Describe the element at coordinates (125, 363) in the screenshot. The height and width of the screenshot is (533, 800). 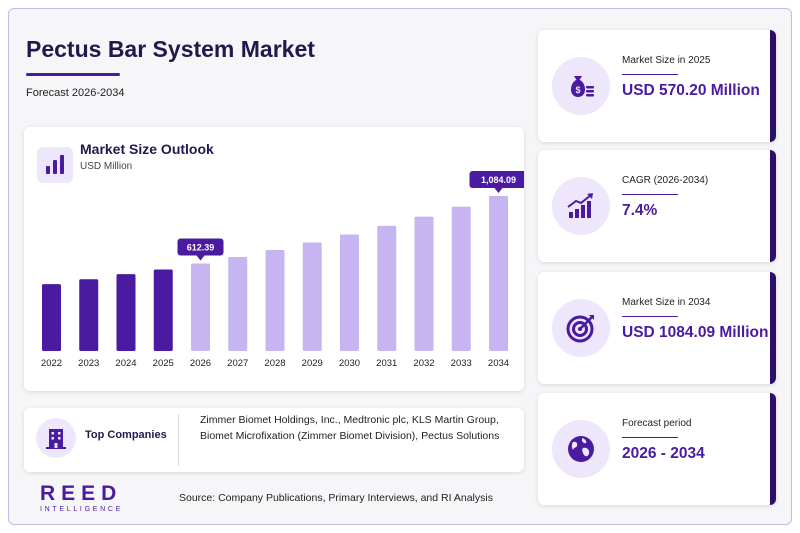
I see `x-tick-label: 2024` at that location.